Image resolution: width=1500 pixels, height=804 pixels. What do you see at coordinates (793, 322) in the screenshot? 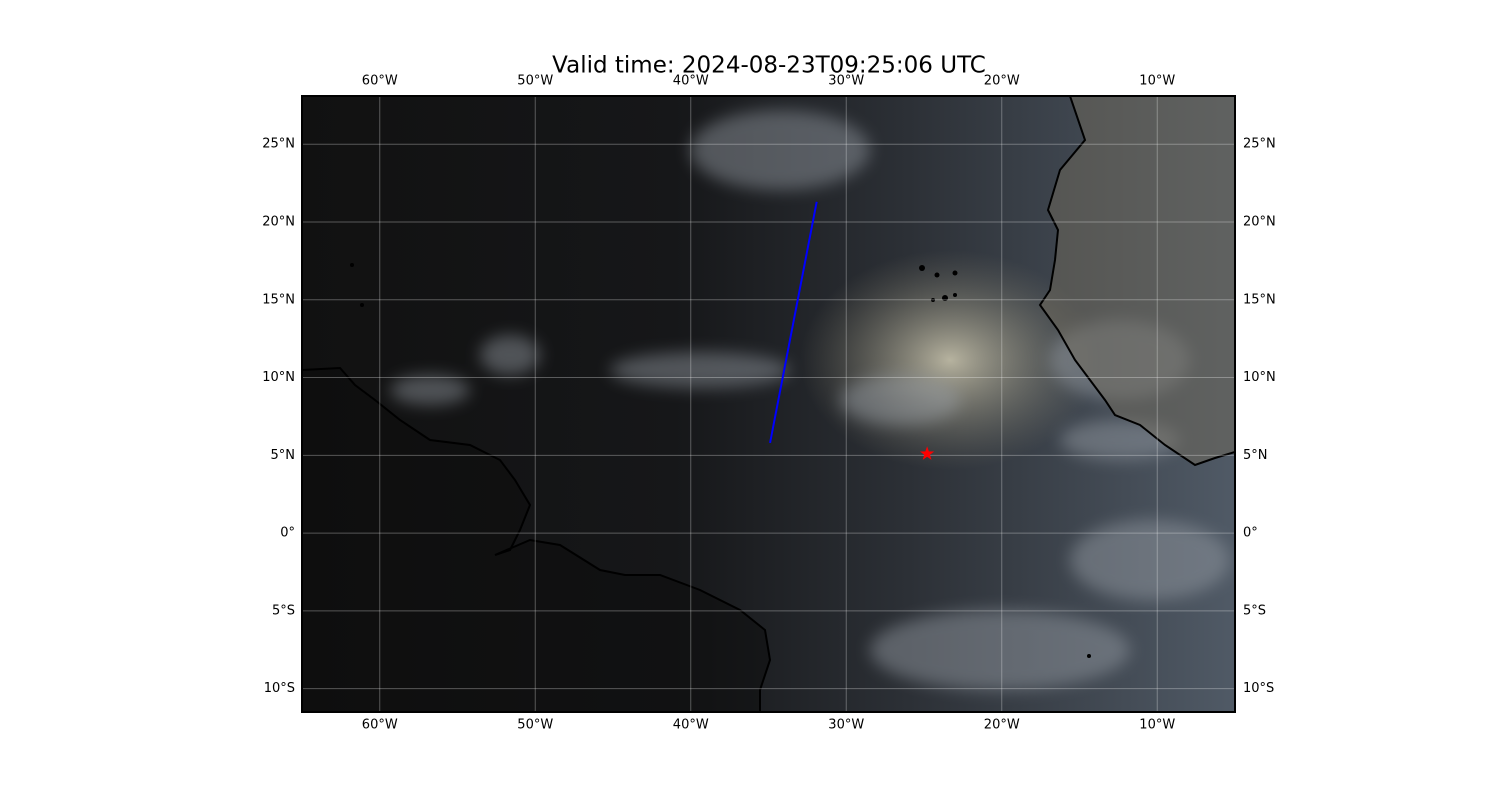
I see `track-line` at bounding box center [793, 322].